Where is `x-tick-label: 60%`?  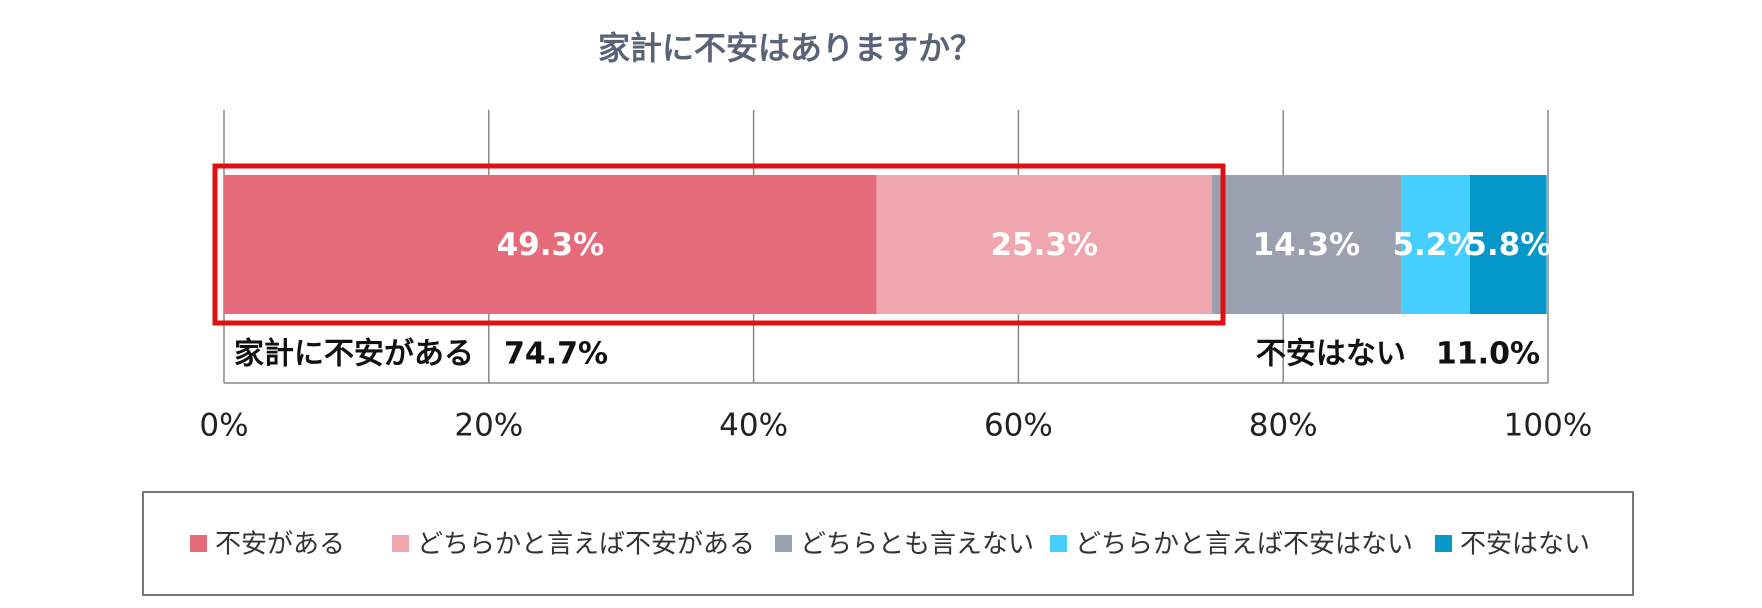 x-tick-label: 60% is located at coordinates (1018, 426).